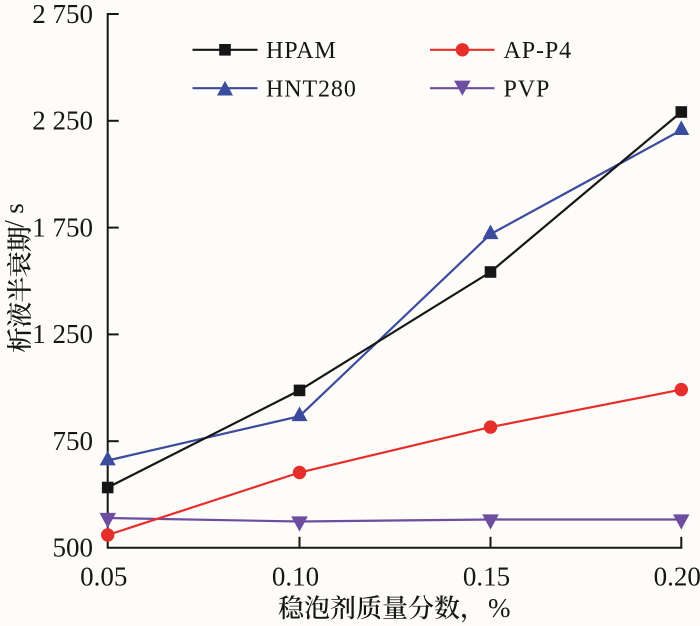 This screenshot has height=626, width=700. I want to click on svg-text: 750, so click(73, 441).